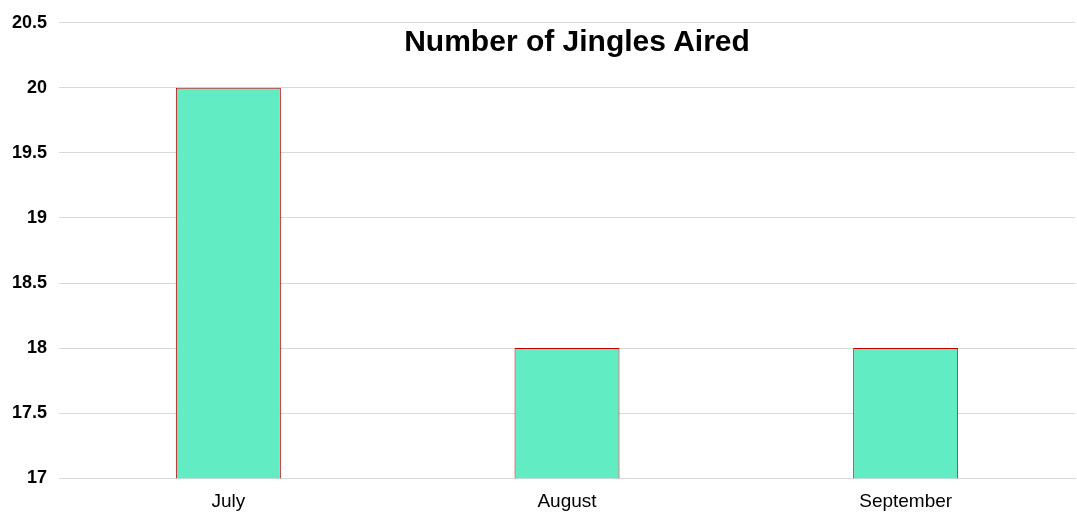 The height and width of the screenshot is (525, 1077). What do you see at coordinates (37, 347) in the screenshot?
I see `y-tick-label: 18` at bounding box center [37, 347].